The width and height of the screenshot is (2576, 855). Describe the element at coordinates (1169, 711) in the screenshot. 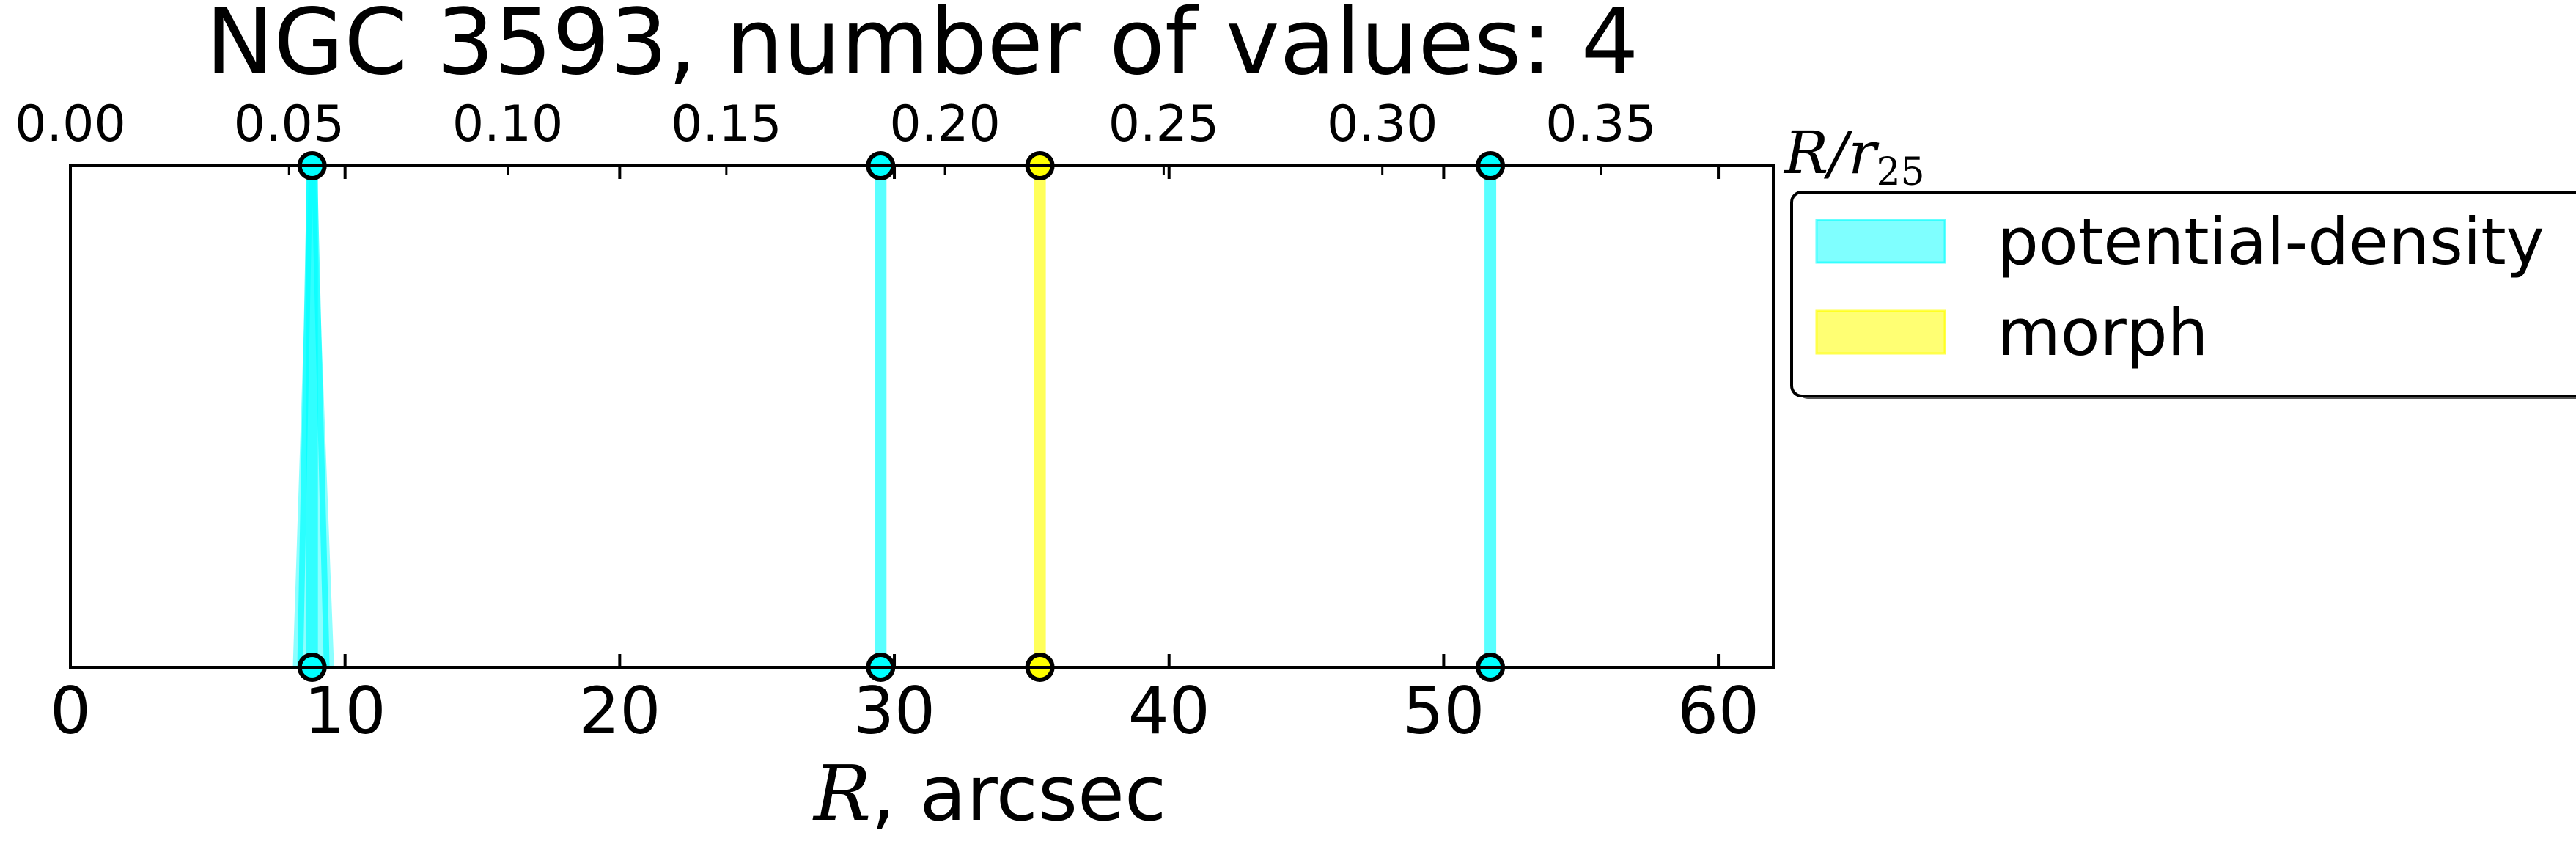

I see `x-tick-label-40: 40` at that location.